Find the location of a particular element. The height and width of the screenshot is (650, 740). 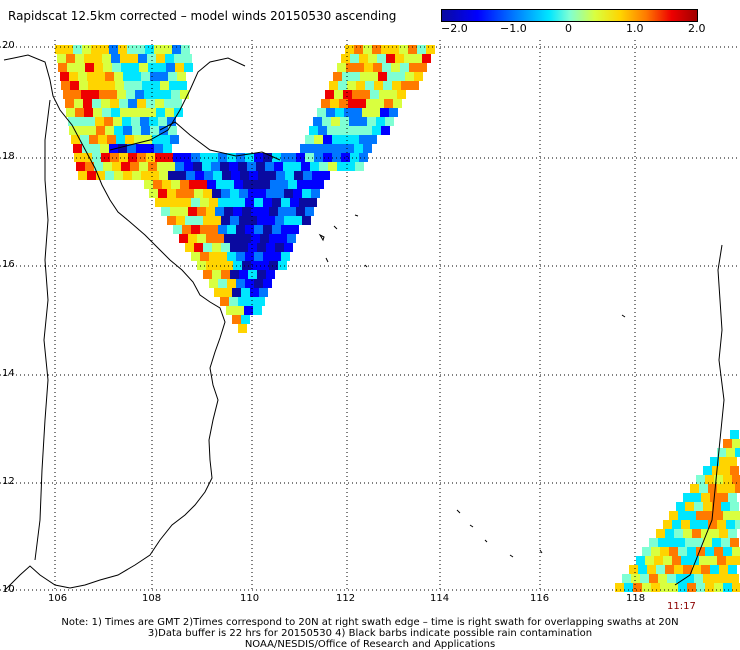

longitude-label: 106 is located at coordinates (58, 598).